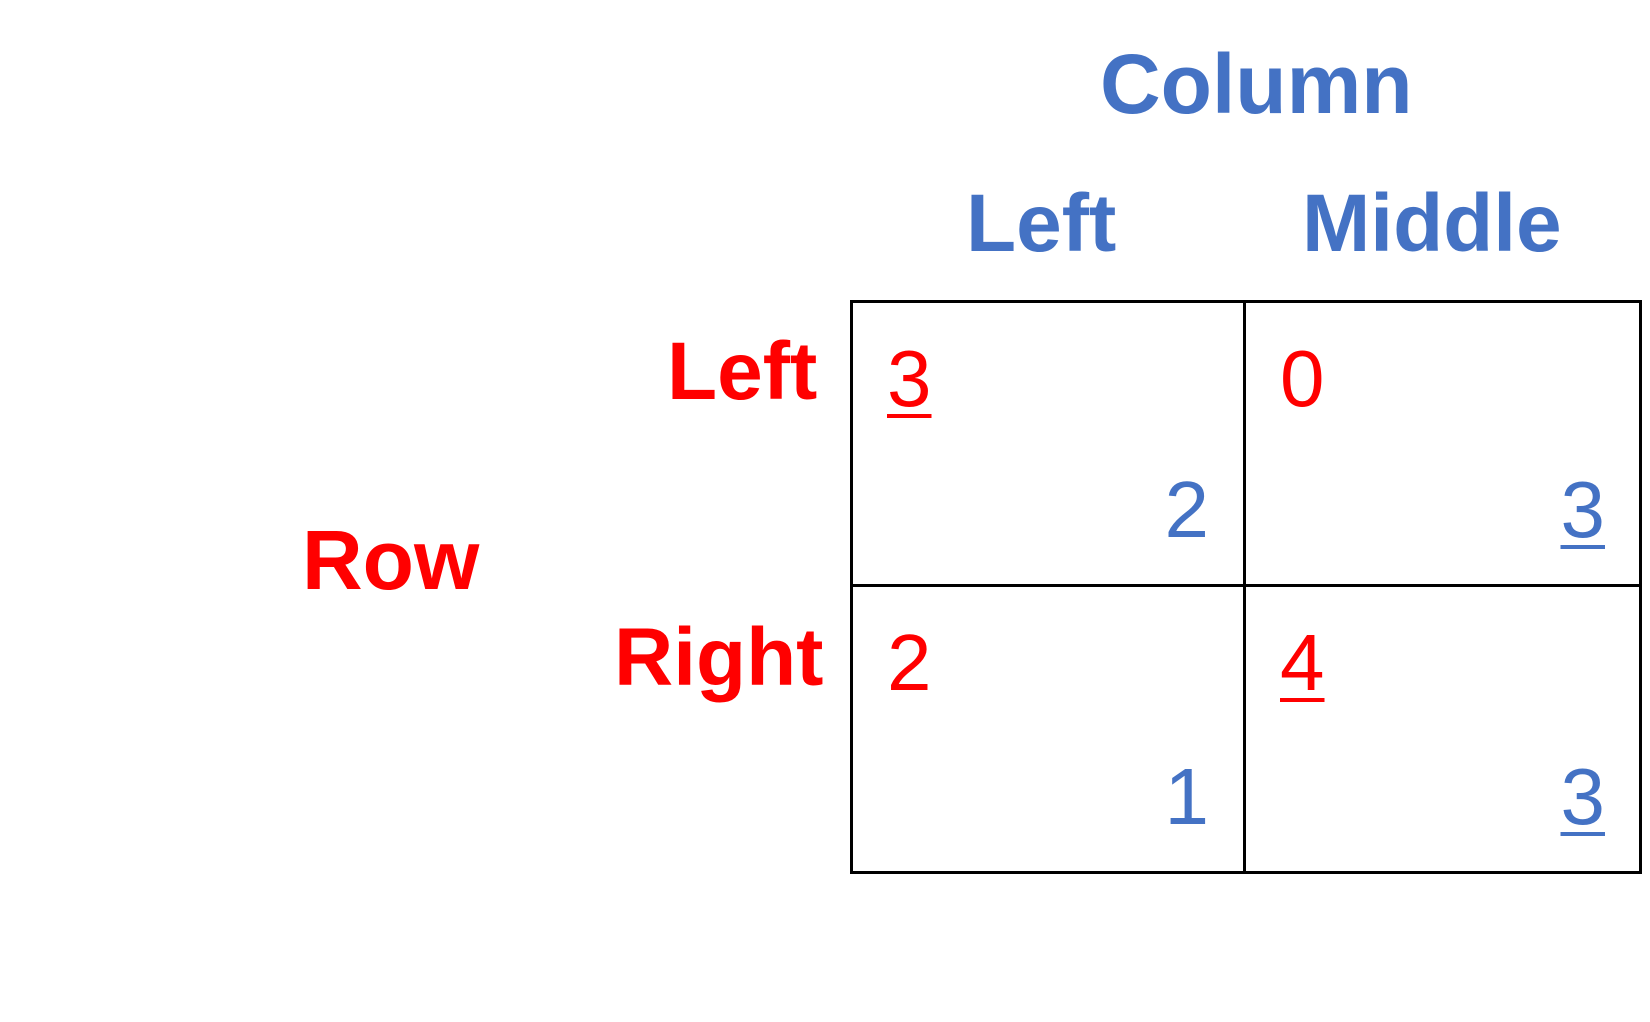 The height and width of the screenshot is (1022, 1650). Describe the element at coordinates (909, 378) in the screenshot. I see `row-payoff: 3` at that location.